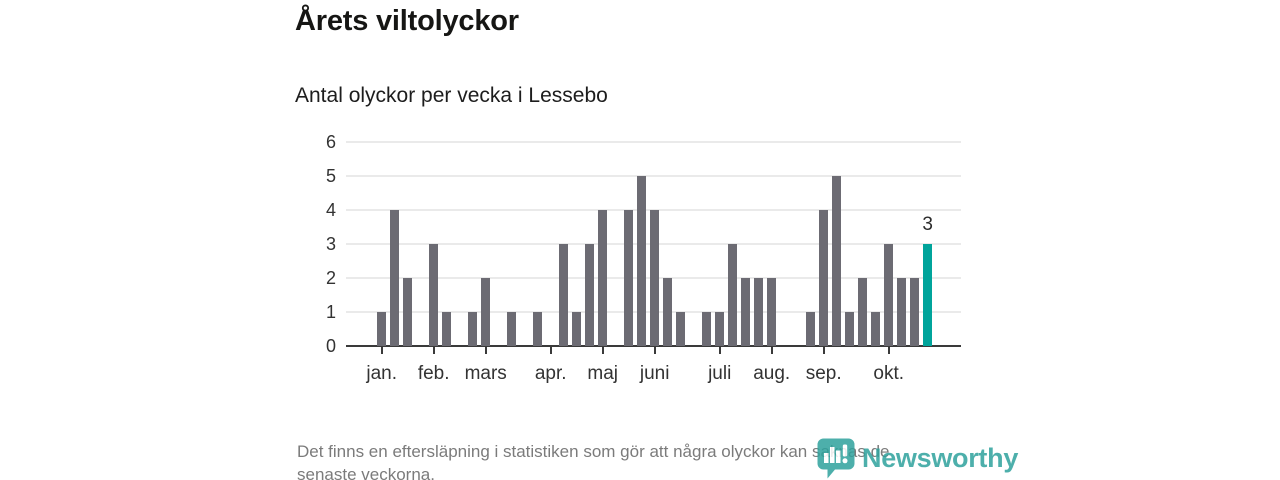 The height and width of the screenshot is (480, 1280). What do you see at coordinates (330, 176) in the screenshot?
I see `y-axis-label: 5` at bounding box center [330, 176].